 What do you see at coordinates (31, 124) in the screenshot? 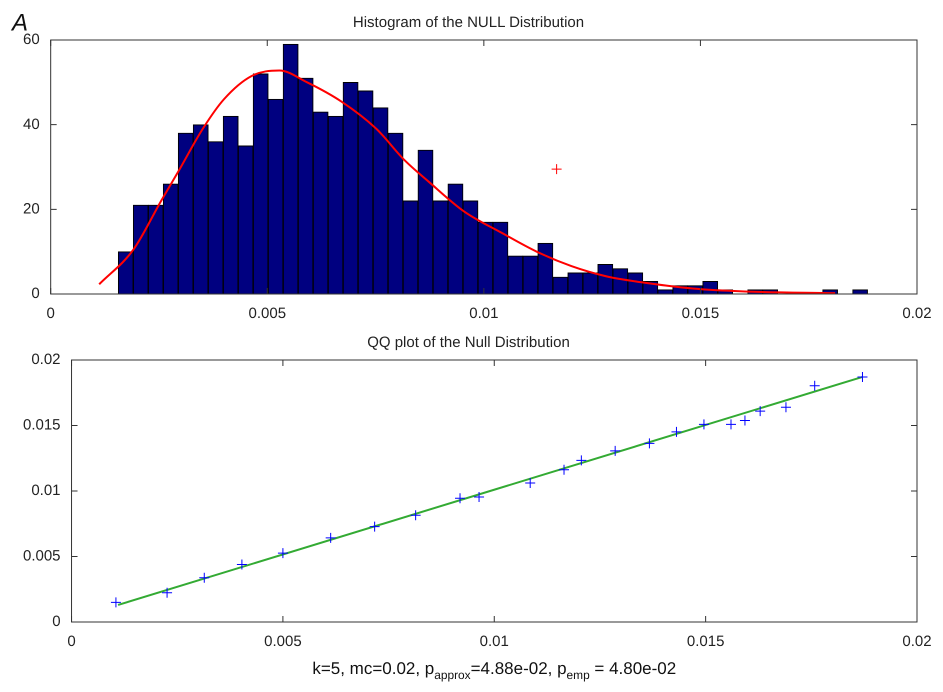
I see `y-tick-label: 40` at bounding box center [31, 124].